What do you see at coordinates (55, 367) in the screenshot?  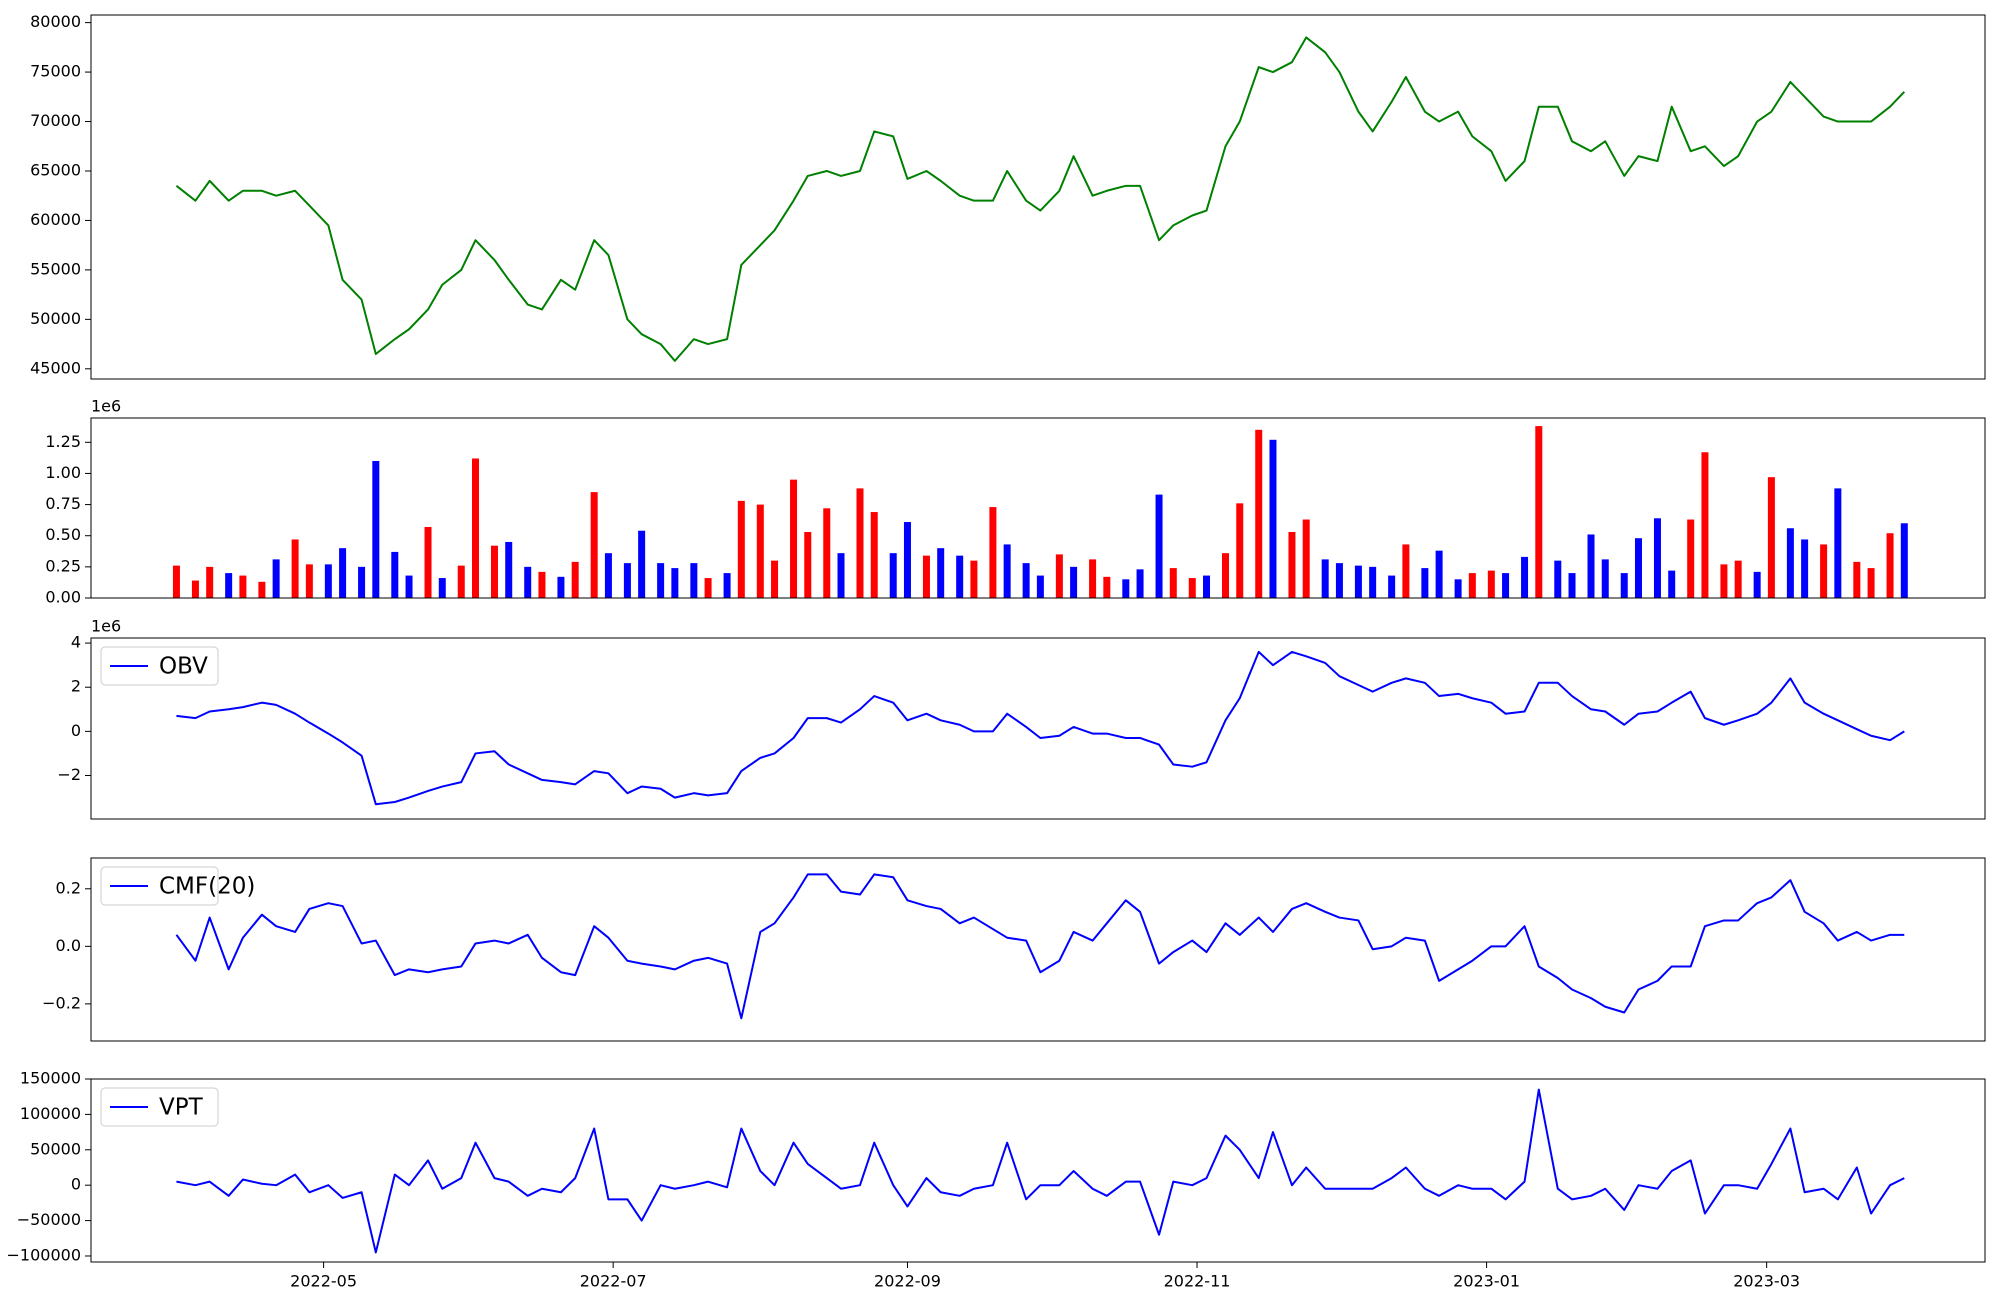 I see `y-tick-label: 45000` at bounding box center [55, 367].